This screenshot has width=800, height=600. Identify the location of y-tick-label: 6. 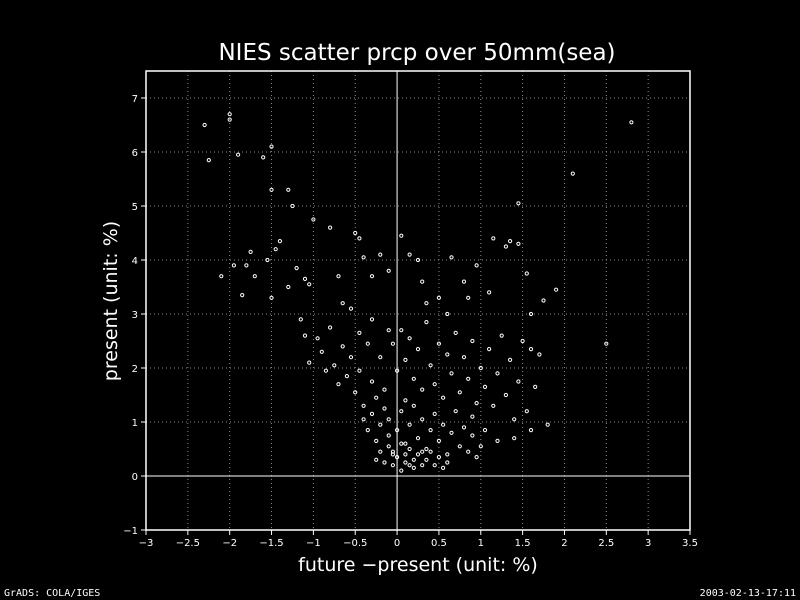
(135, 153).